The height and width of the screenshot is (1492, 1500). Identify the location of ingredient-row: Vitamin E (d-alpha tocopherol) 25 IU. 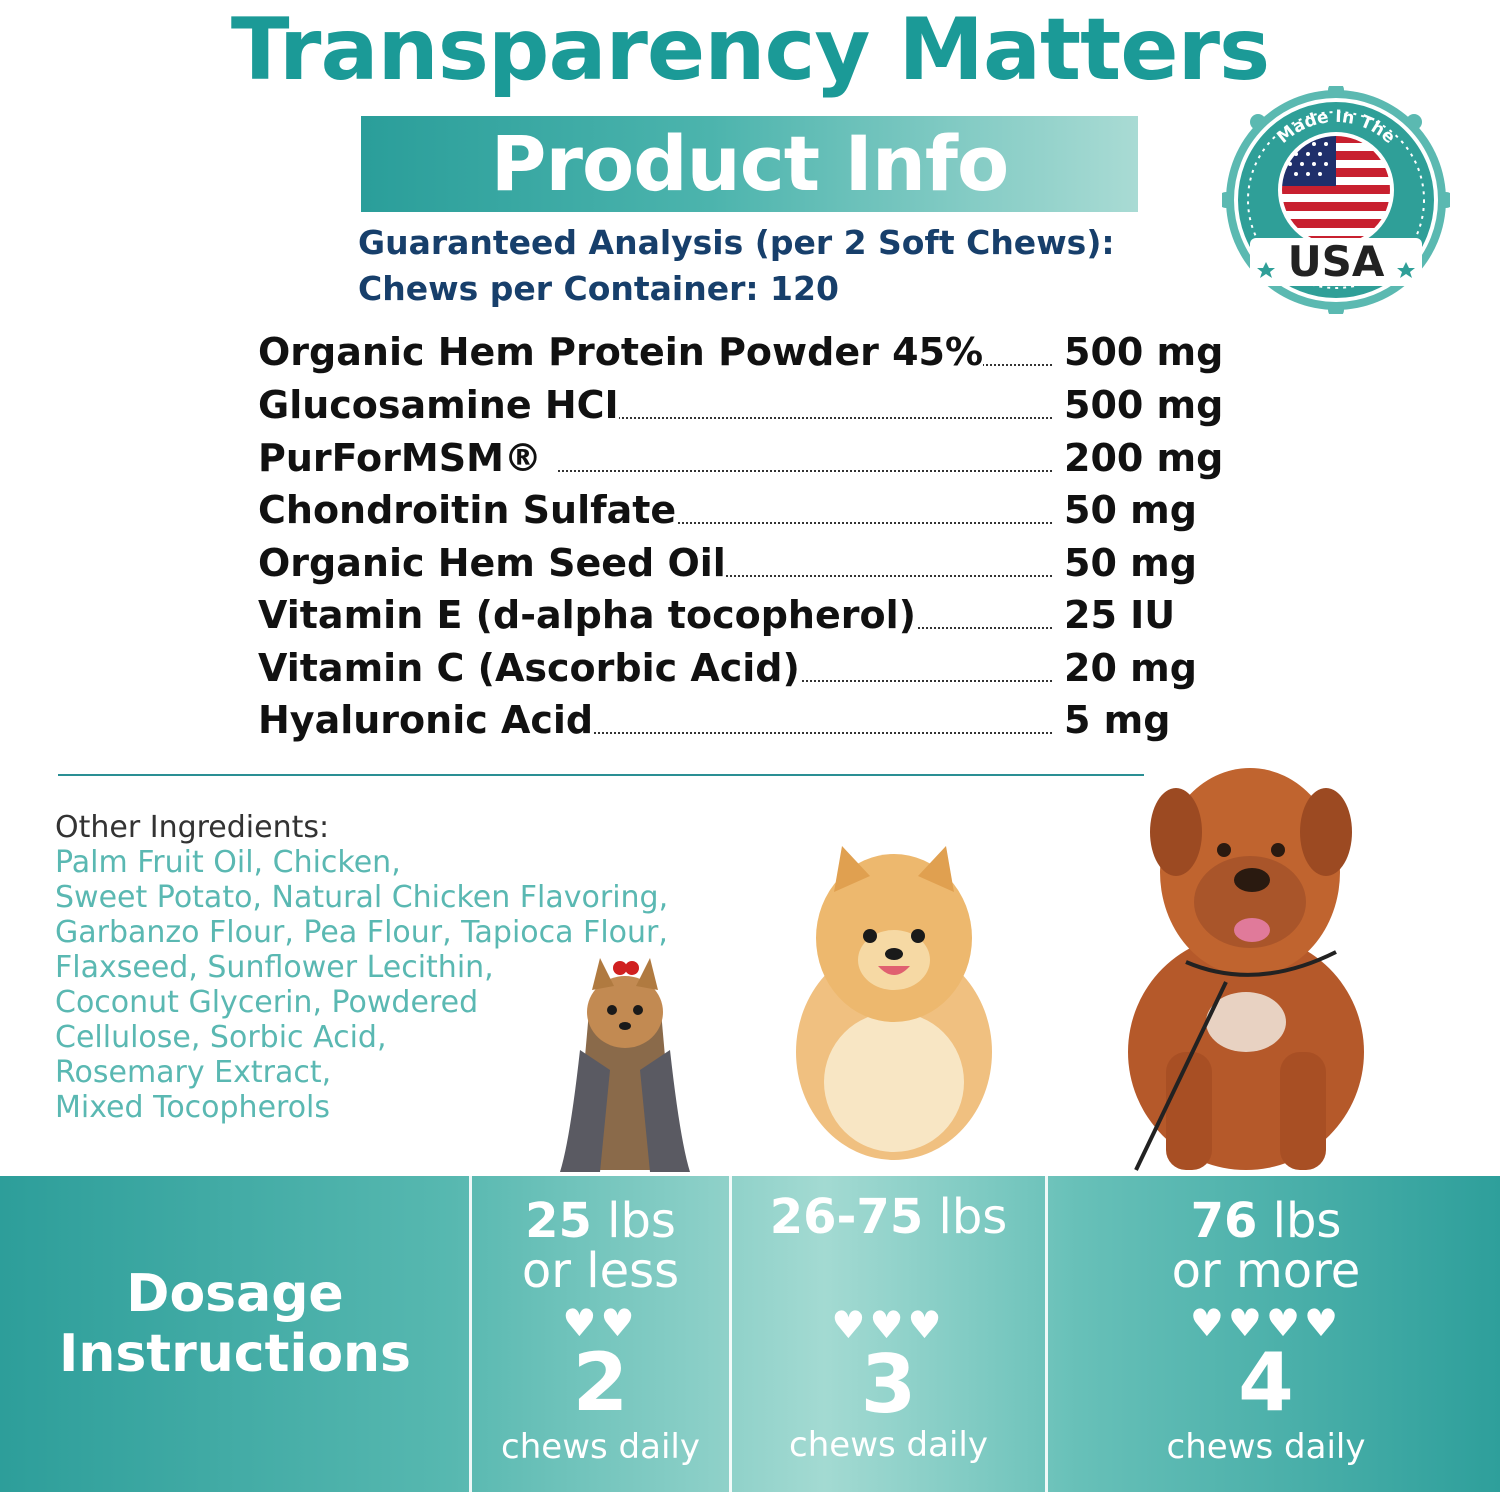
(753, 615).